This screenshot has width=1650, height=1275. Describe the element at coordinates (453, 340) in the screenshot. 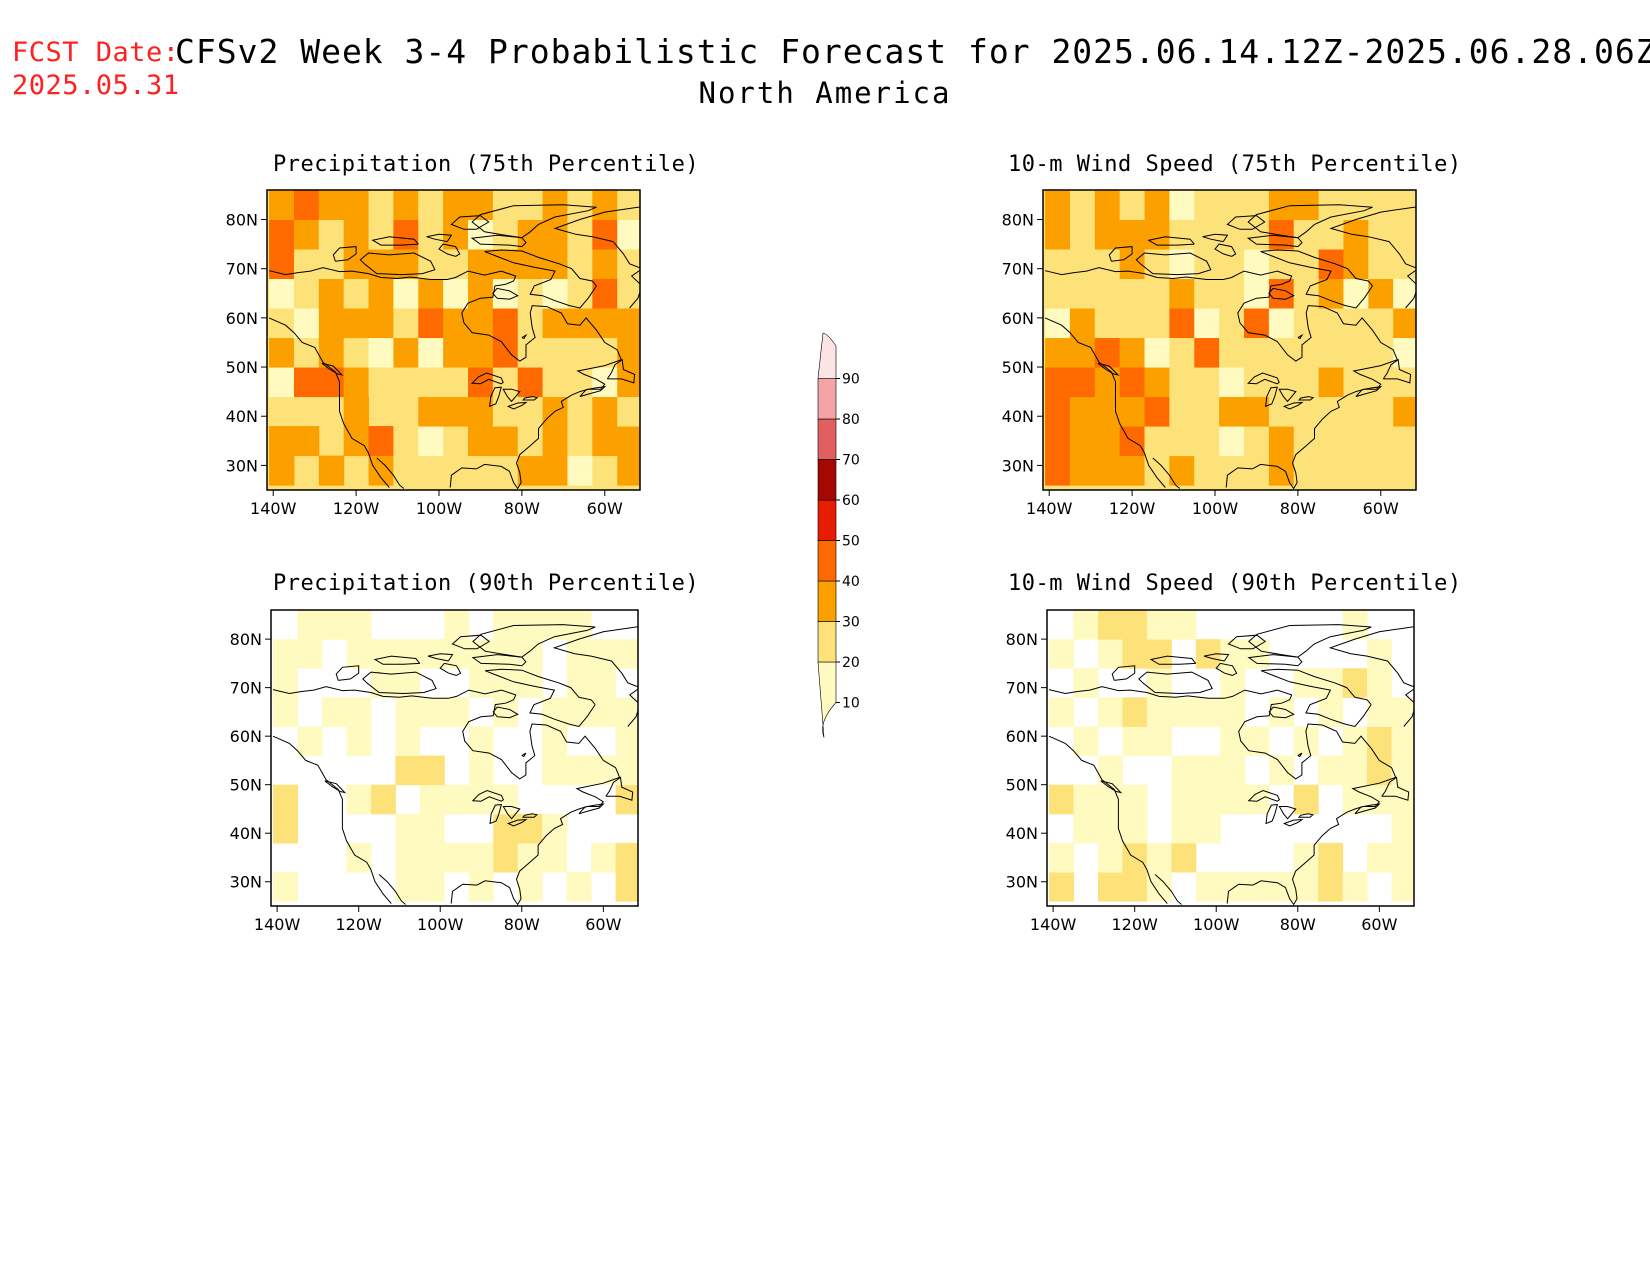

I see `shading-layer` at that location.